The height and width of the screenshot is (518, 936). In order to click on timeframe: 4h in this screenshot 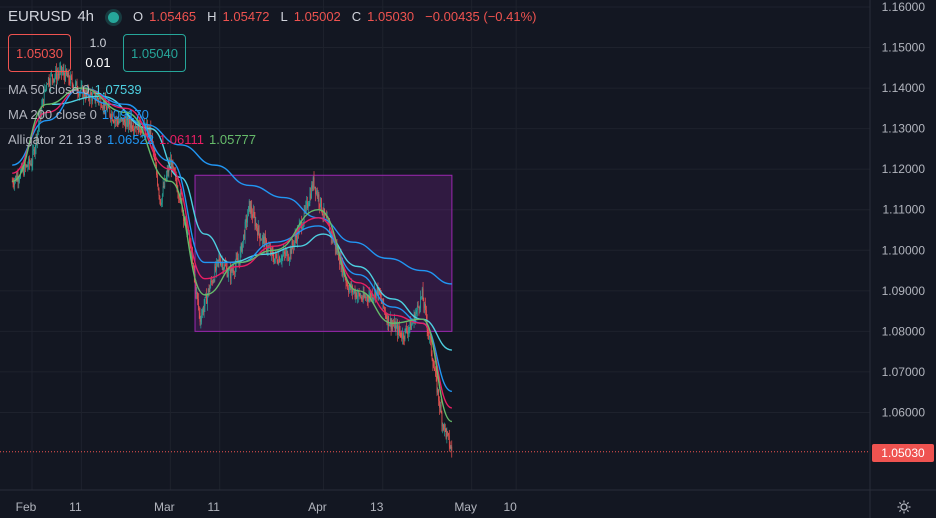, I will do `click(86, 16)`.